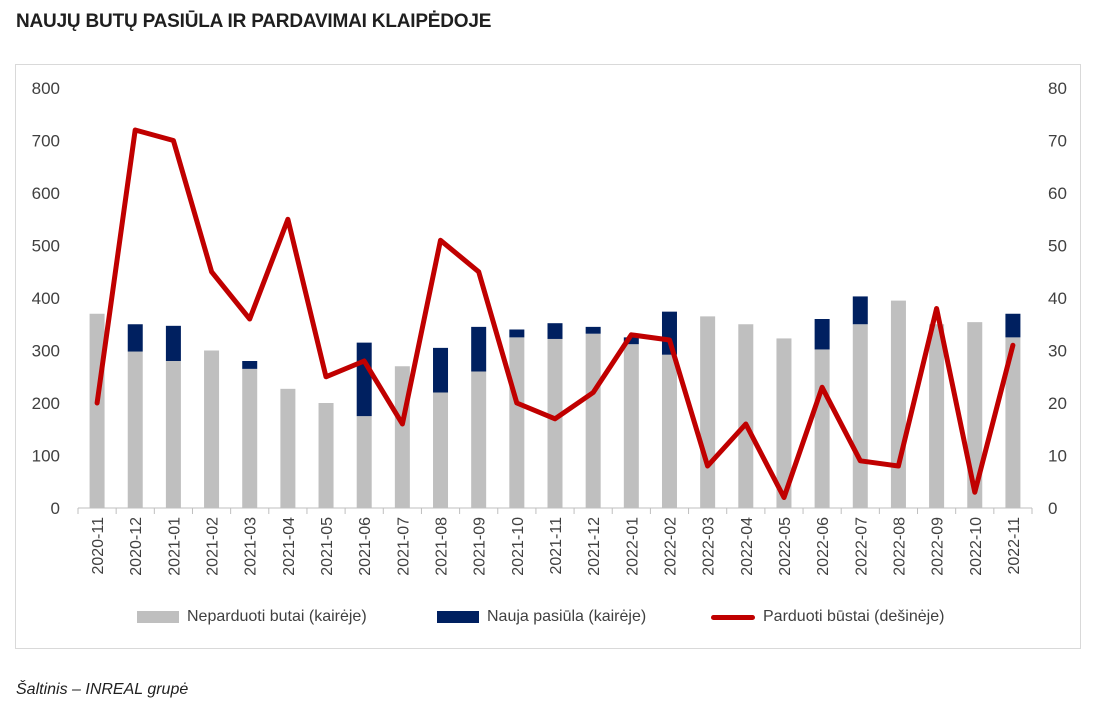  Describe the element at coordinates (442, 546) in the screenshot. I see `x-axis-tick-label: 2021-08` at that location.